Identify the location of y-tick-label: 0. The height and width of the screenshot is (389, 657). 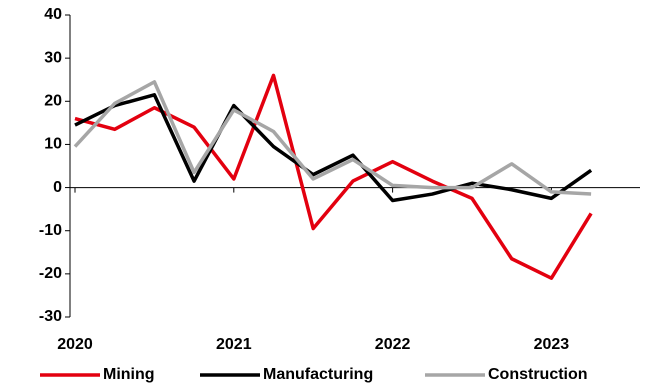
(57, 187).